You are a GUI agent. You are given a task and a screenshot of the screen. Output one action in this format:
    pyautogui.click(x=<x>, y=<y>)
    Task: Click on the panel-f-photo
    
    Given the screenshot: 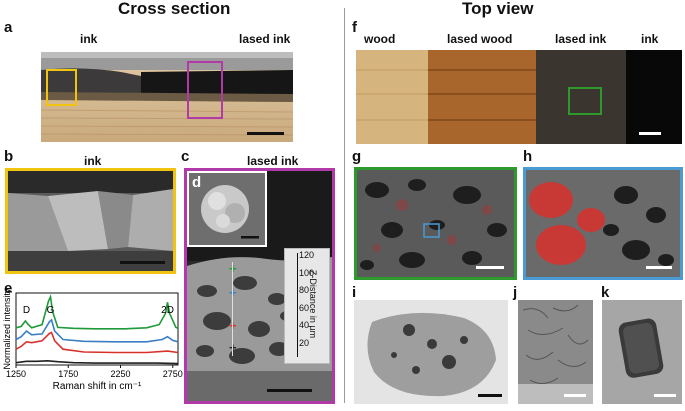 What is the action you would take?
    pyautogui.click(x=519, y=97)
    